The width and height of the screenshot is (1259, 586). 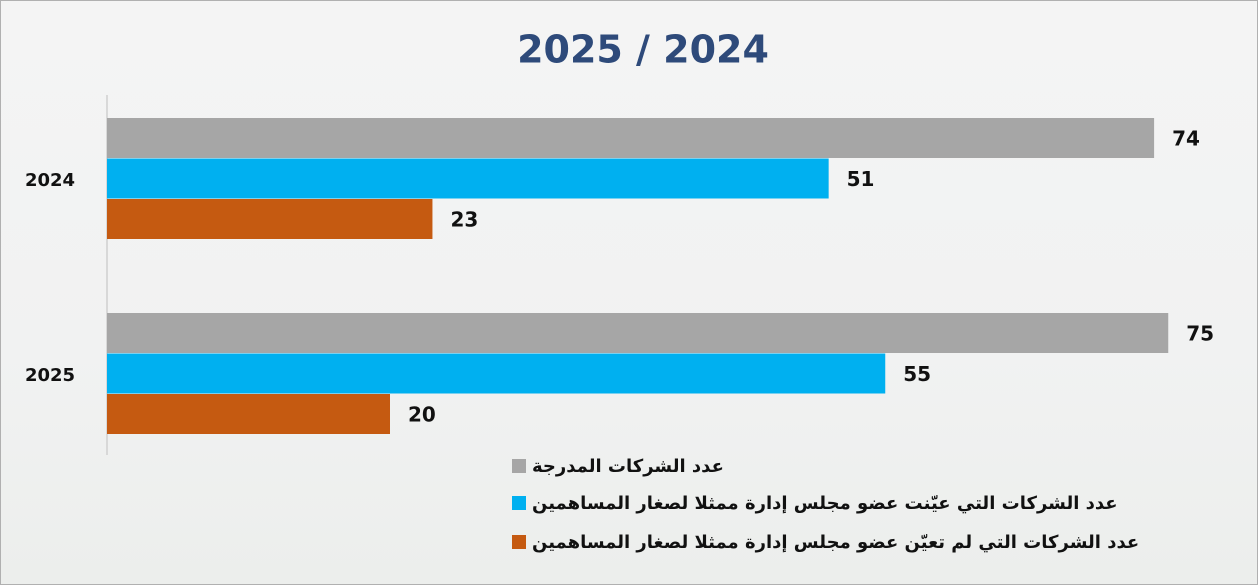 I want to click on legend-label: عدد الشركات المدرجة, so click(x=628, y=466).